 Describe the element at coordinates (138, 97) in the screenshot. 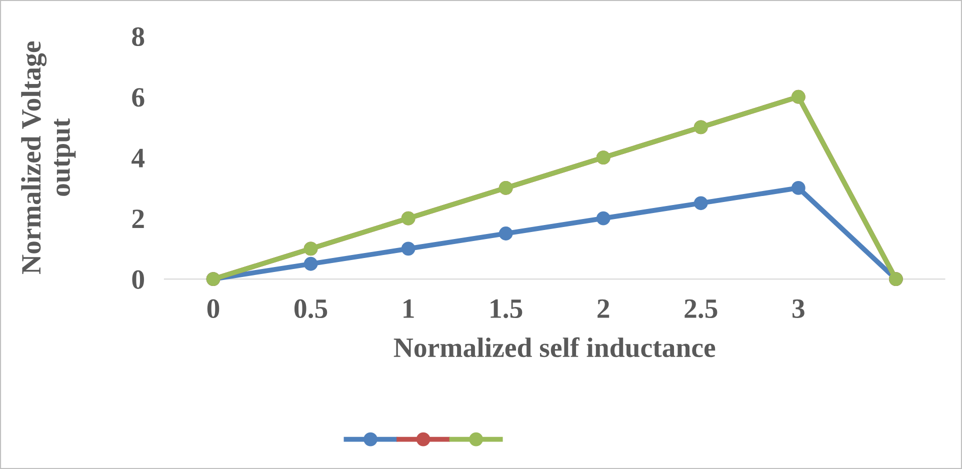

I see `y-tick-label: 6` at that location.